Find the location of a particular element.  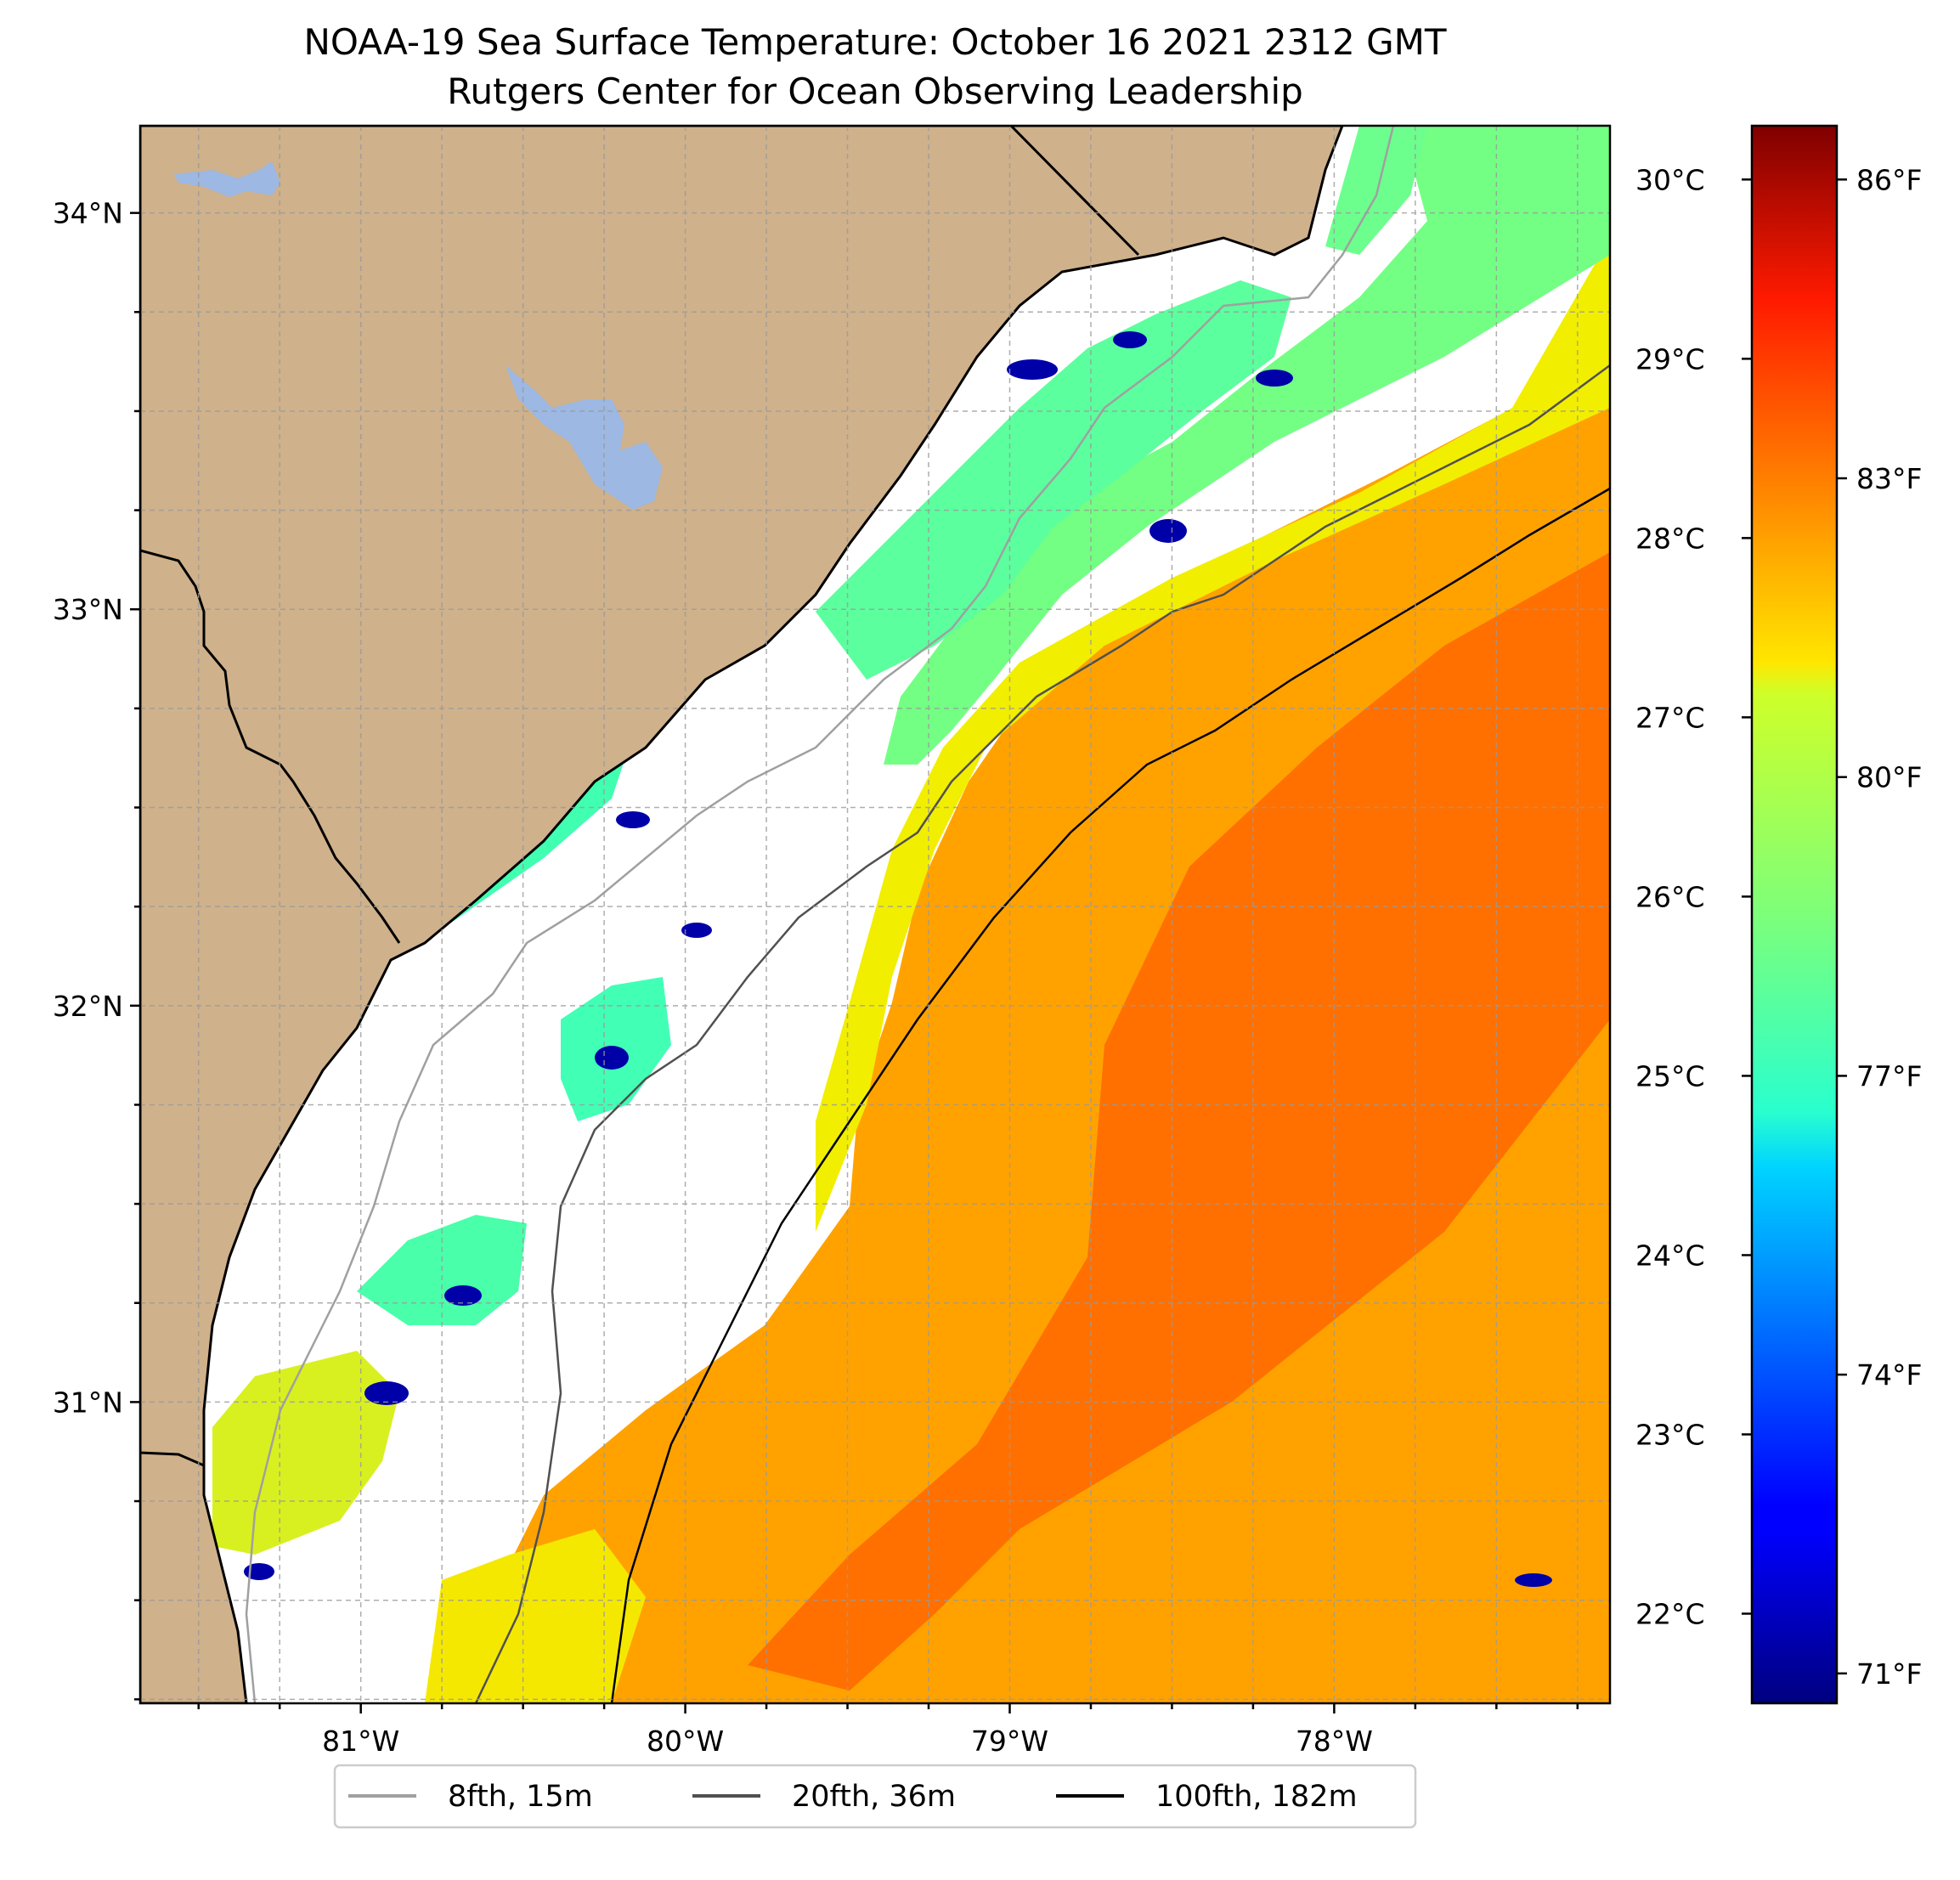

lat-tick-label: 32°N is located at coordinates (88, 1007).